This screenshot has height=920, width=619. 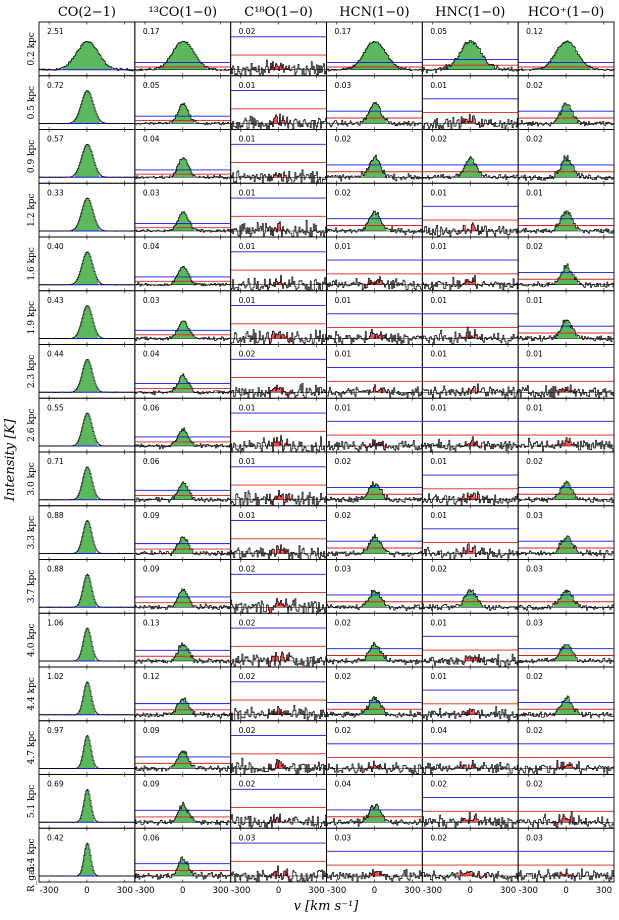 What do you see at coordinates (32, 747) in the screenshot?
I see `row-label: 4.7 kpc` at bounding box center [32, 747].